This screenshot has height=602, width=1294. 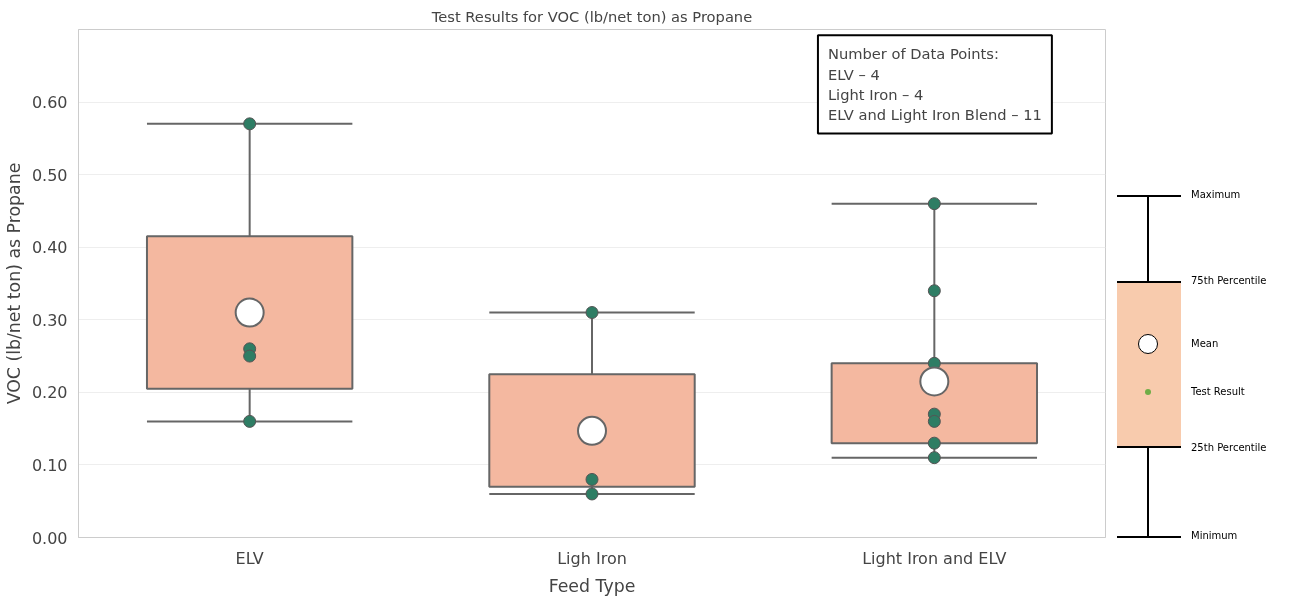 I want to click on annotation: Number of Data Points:, so click(x=913, y=54).